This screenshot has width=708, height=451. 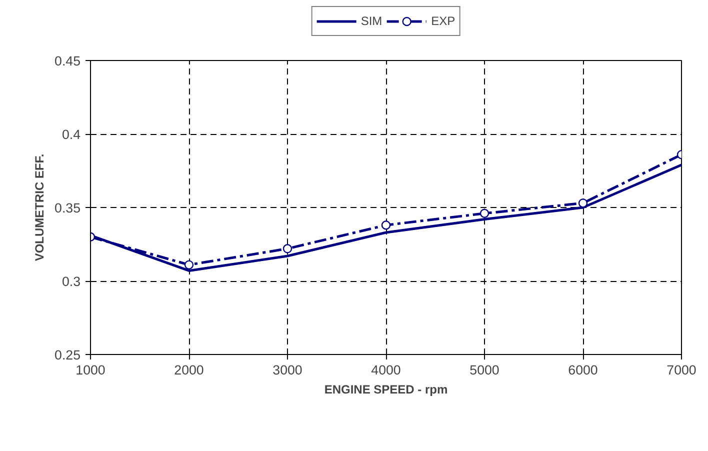 I want to click on legend-label: SIM, so click(x=371, y=21).